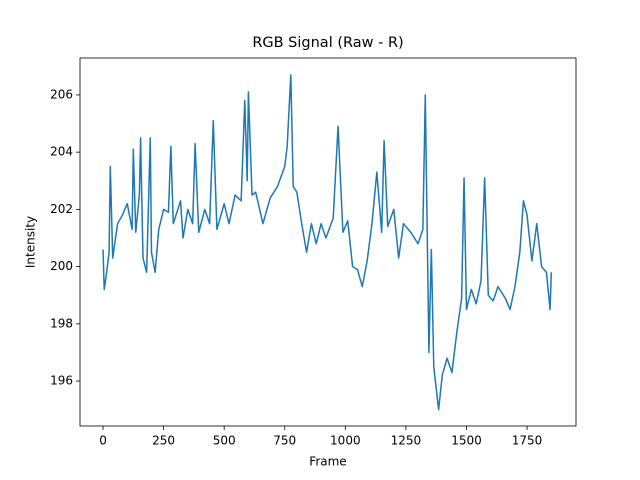 Image resolution: width=640 pixels, height=480 pixels. What do you see at coordinates (527, 441) in the screenshot?
I see `x-tick-label: 1750` at bounding box center [527, 441].